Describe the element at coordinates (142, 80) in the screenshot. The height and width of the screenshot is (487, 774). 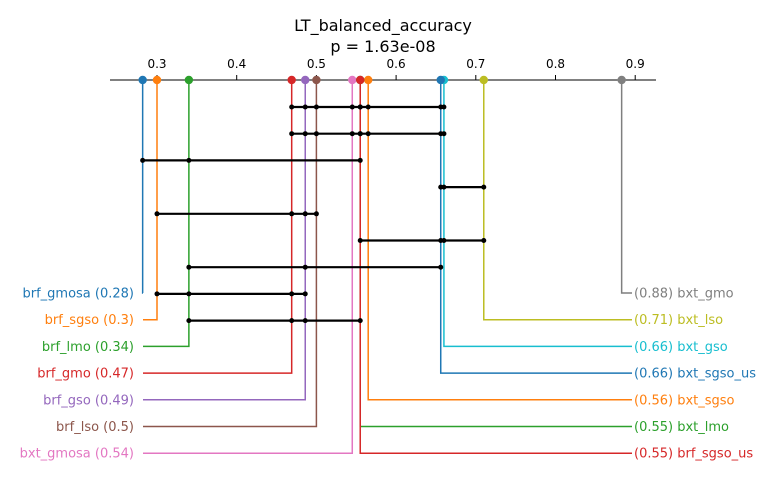
I see `method-marker-brf_gmosa` at that location.